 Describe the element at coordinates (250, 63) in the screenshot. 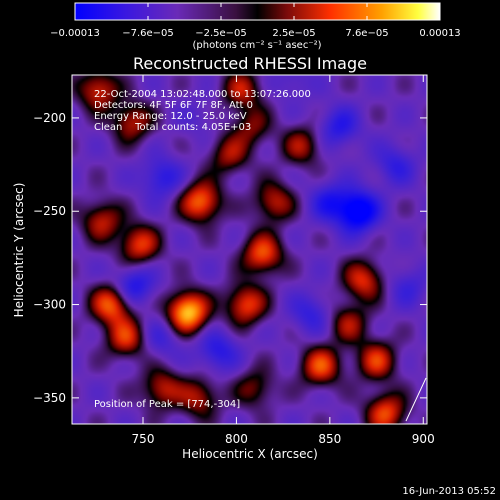

I see `chart-title: Reconstructed RHESSI Image` at that location.